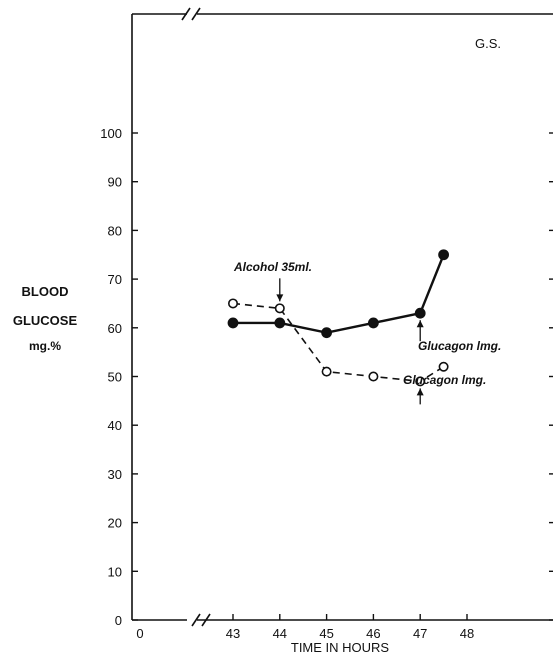 This screenshot has height=658, width=553. I want to click on annotation-alcohol: Alcohol 35ml., so click(272, 267).